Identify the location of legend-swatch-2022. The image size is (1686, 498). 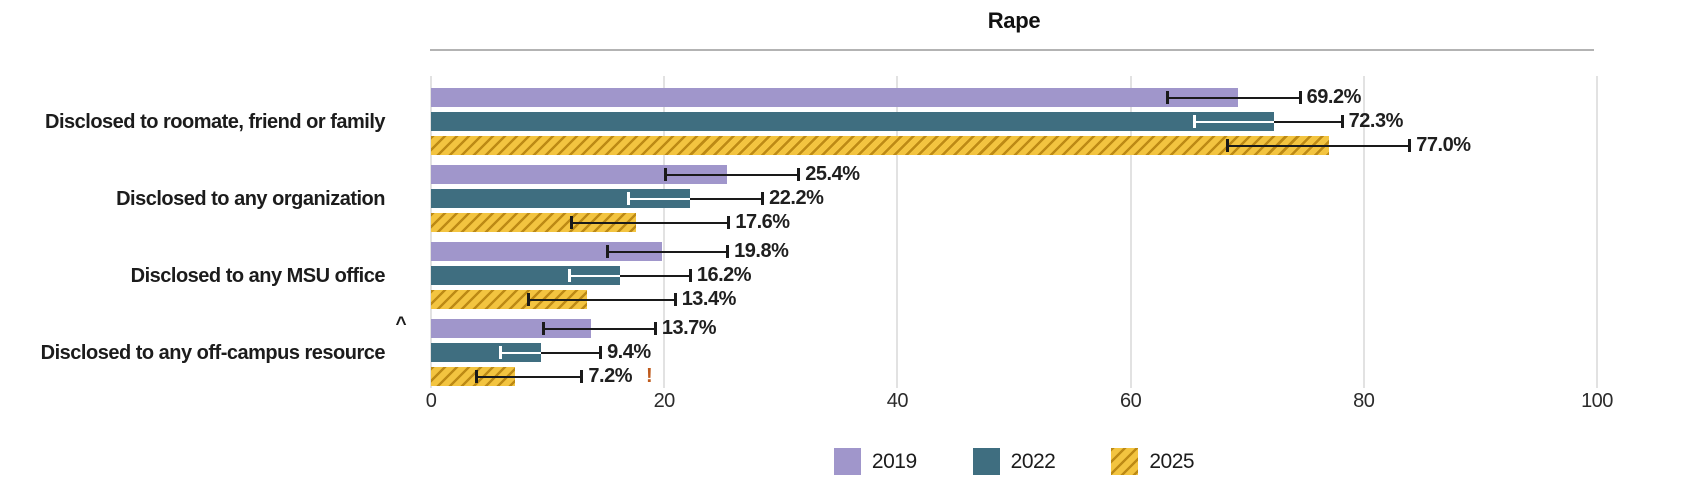
(986, 461).